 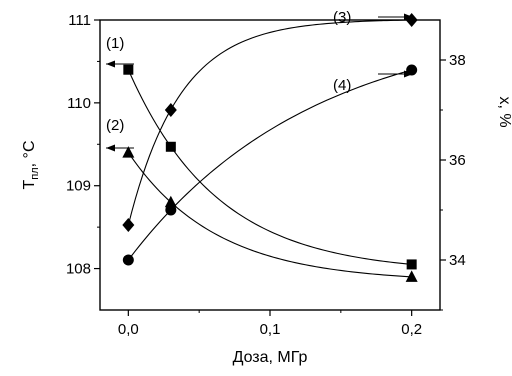 What do you see at coordinates (115, 43) in the screenshot?
I see `series-label: (1)` at bounding box center [115, 43].